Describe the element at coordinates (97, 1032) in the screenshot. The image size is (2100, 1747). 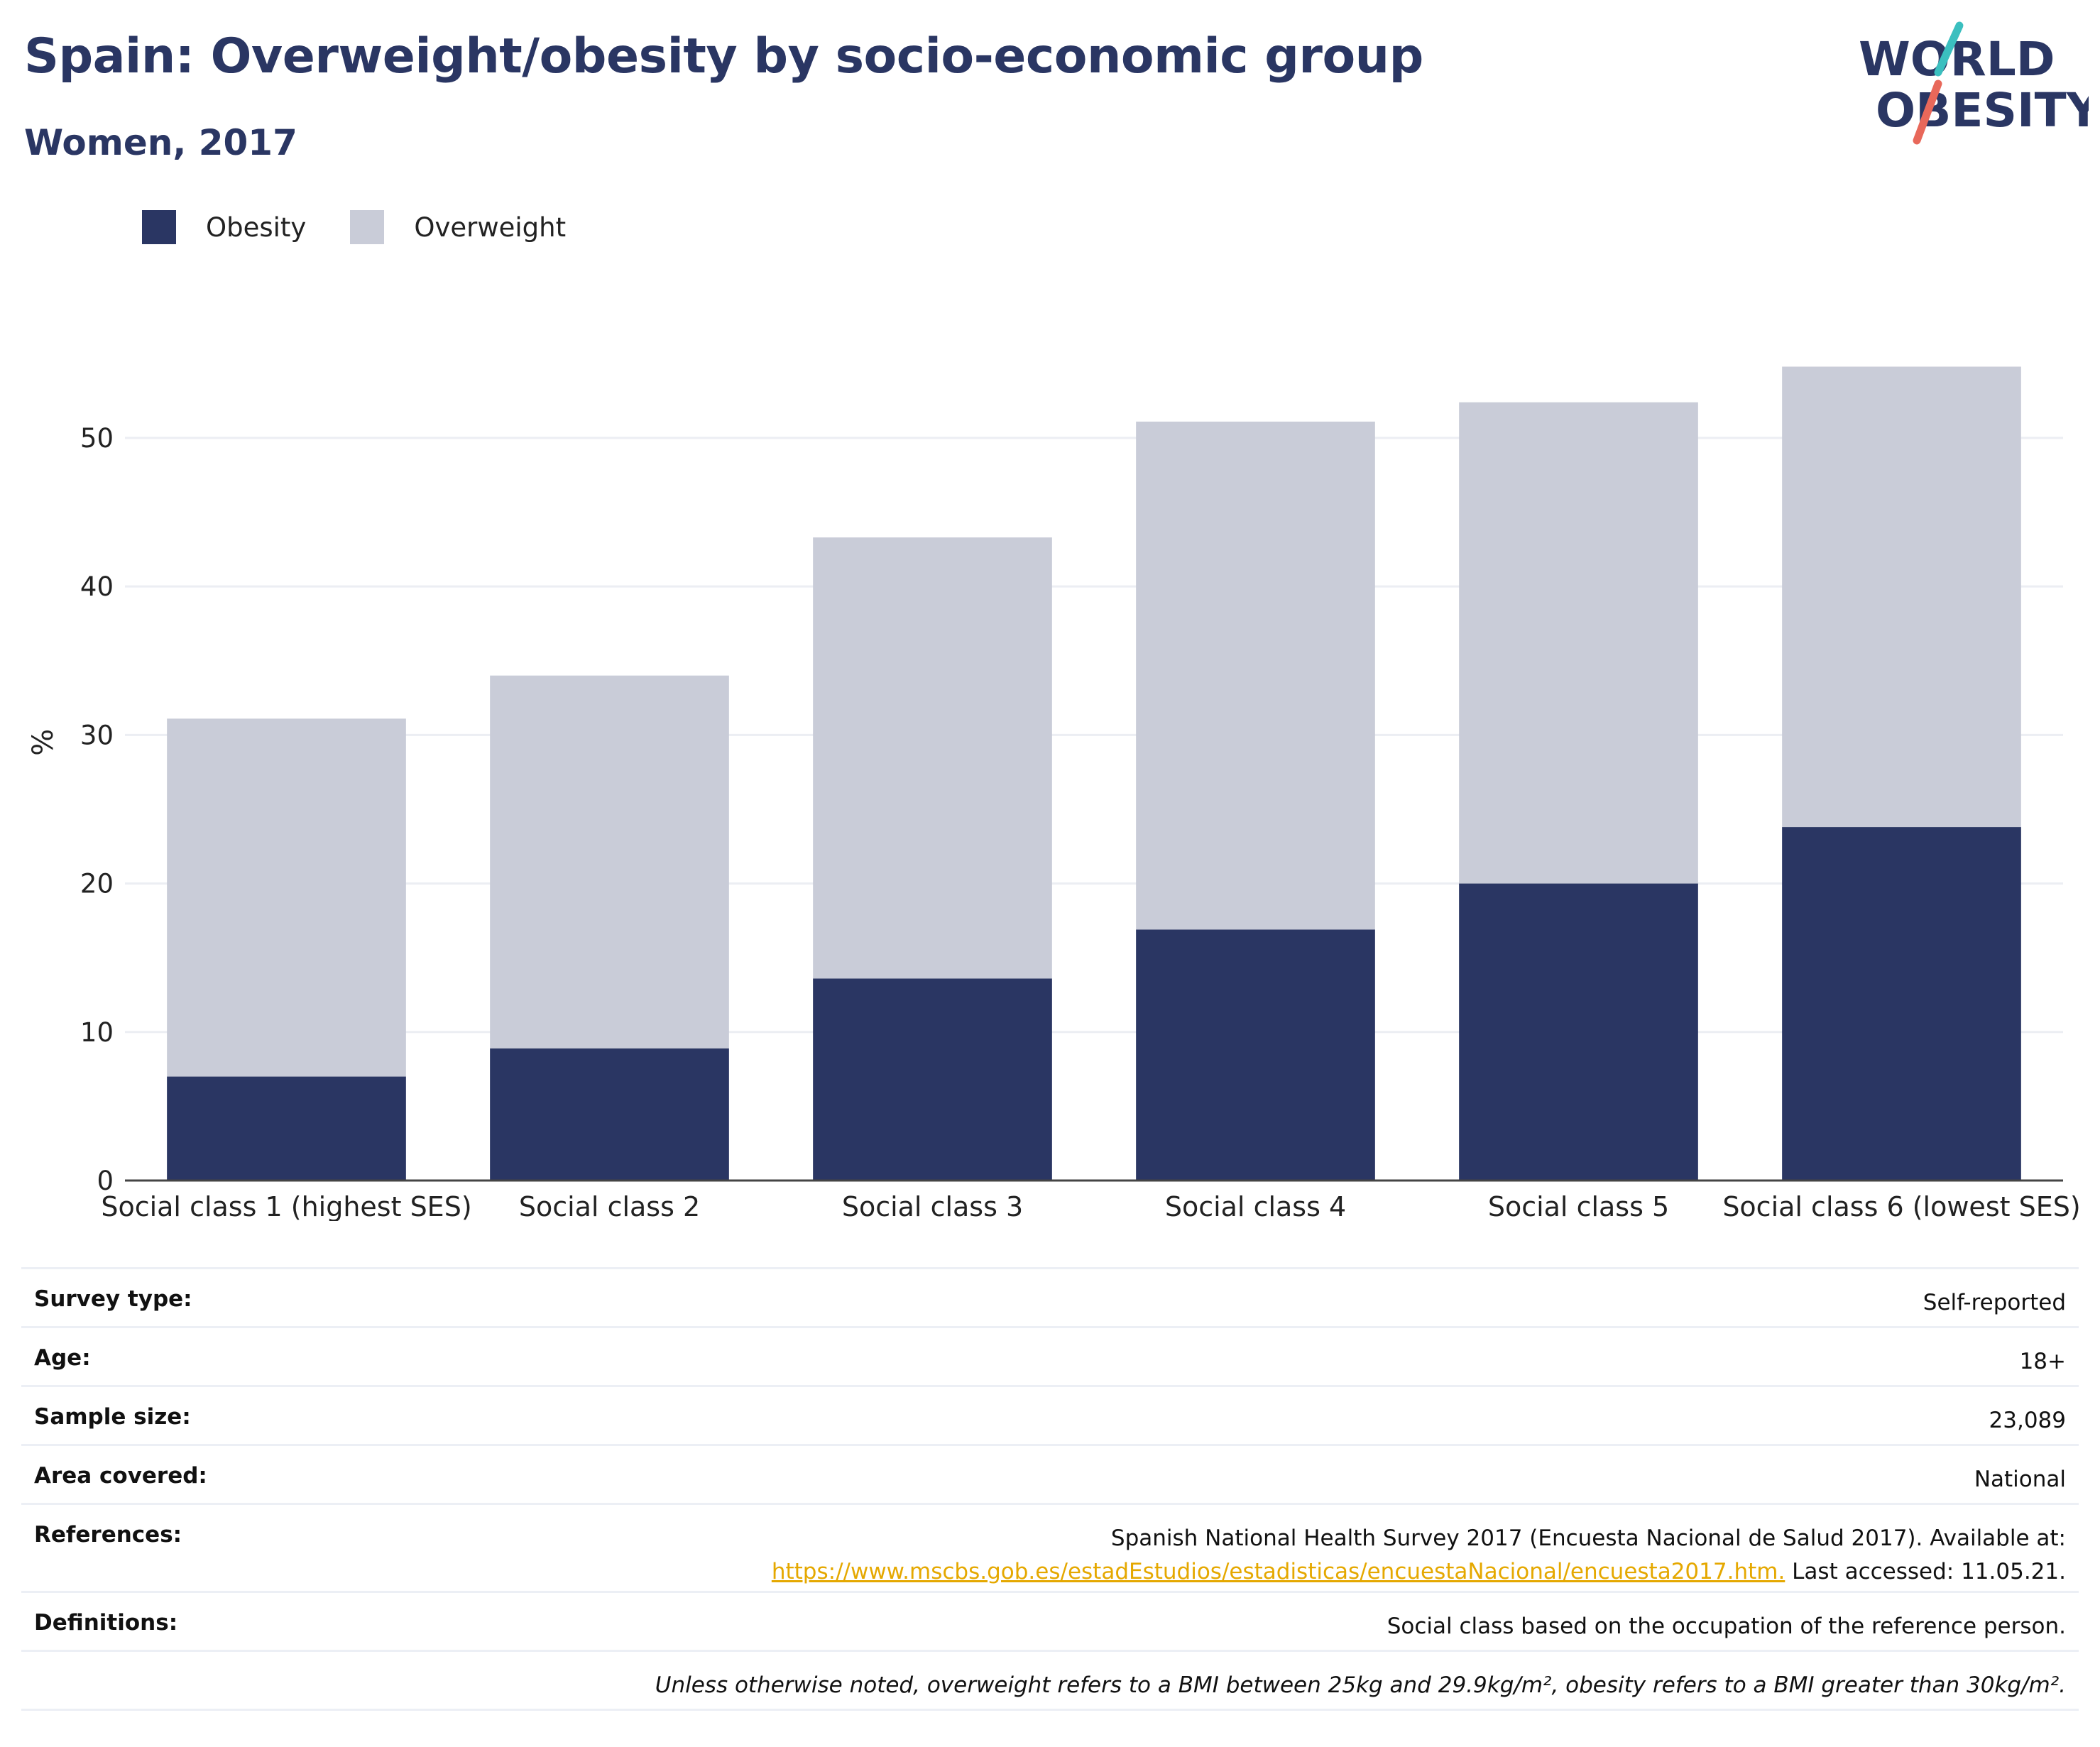
I see `y-tick-label-10: 10` at that location.